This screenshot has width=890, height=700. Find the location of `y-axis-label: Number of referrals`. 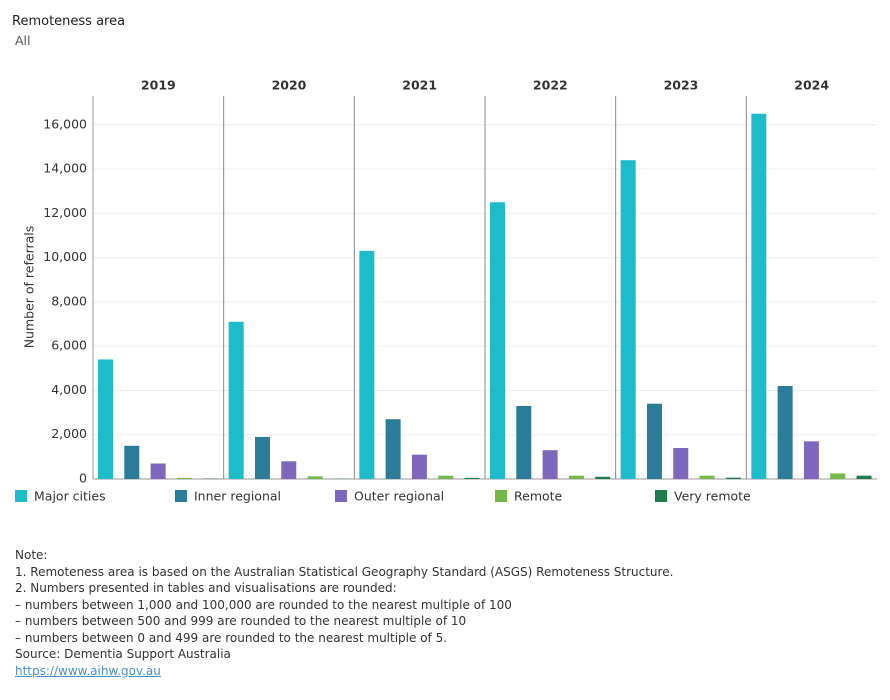

y-axis-label: Number of referrals is located at coordinates (29, 287).